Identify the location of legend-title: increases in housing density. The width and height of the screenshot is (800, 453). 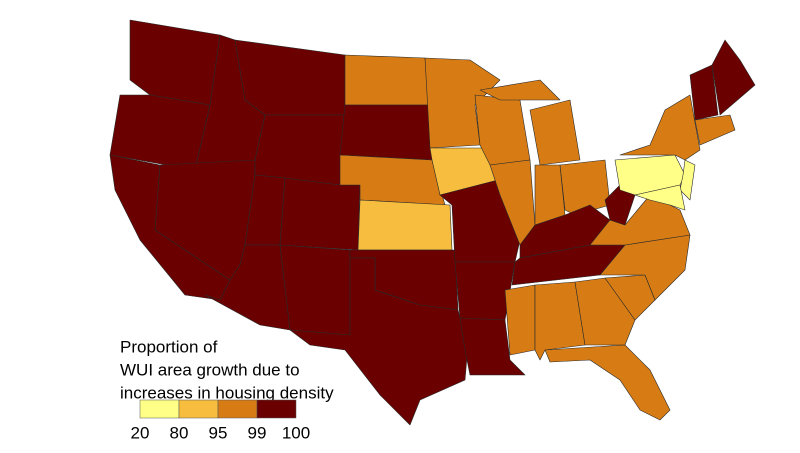
(227, 392).